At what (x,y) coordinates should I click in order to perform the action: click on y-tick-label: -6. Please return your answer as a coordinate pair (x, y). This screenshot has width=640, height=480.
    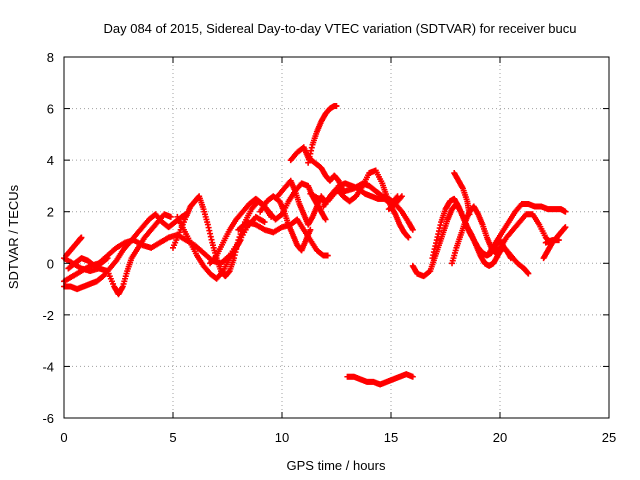
    Looking at the image, I should click on (48, 418).